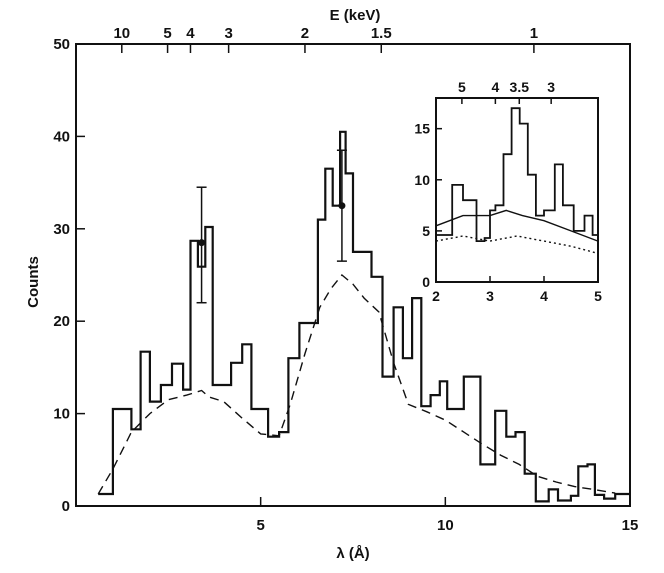  Describe the element at coordinates (167, 33) in the screenshot. I see `main-top-tick-label: 5` at that location.